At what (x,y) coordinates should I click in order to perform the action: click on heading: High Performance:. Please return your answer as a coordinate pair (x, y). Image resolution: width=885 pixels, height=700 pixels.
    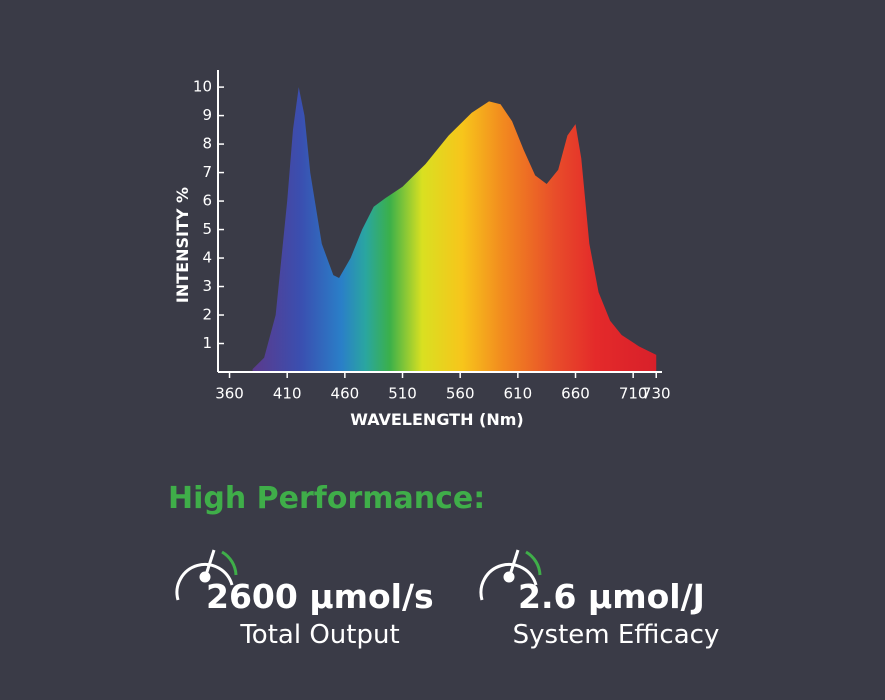
    Looking at the image, I should click on (326, 498).